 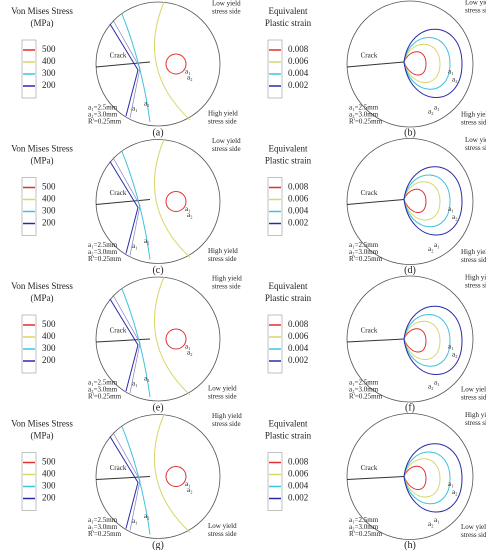 I want to click on panel-label: (b), so click(x=410, y=132).